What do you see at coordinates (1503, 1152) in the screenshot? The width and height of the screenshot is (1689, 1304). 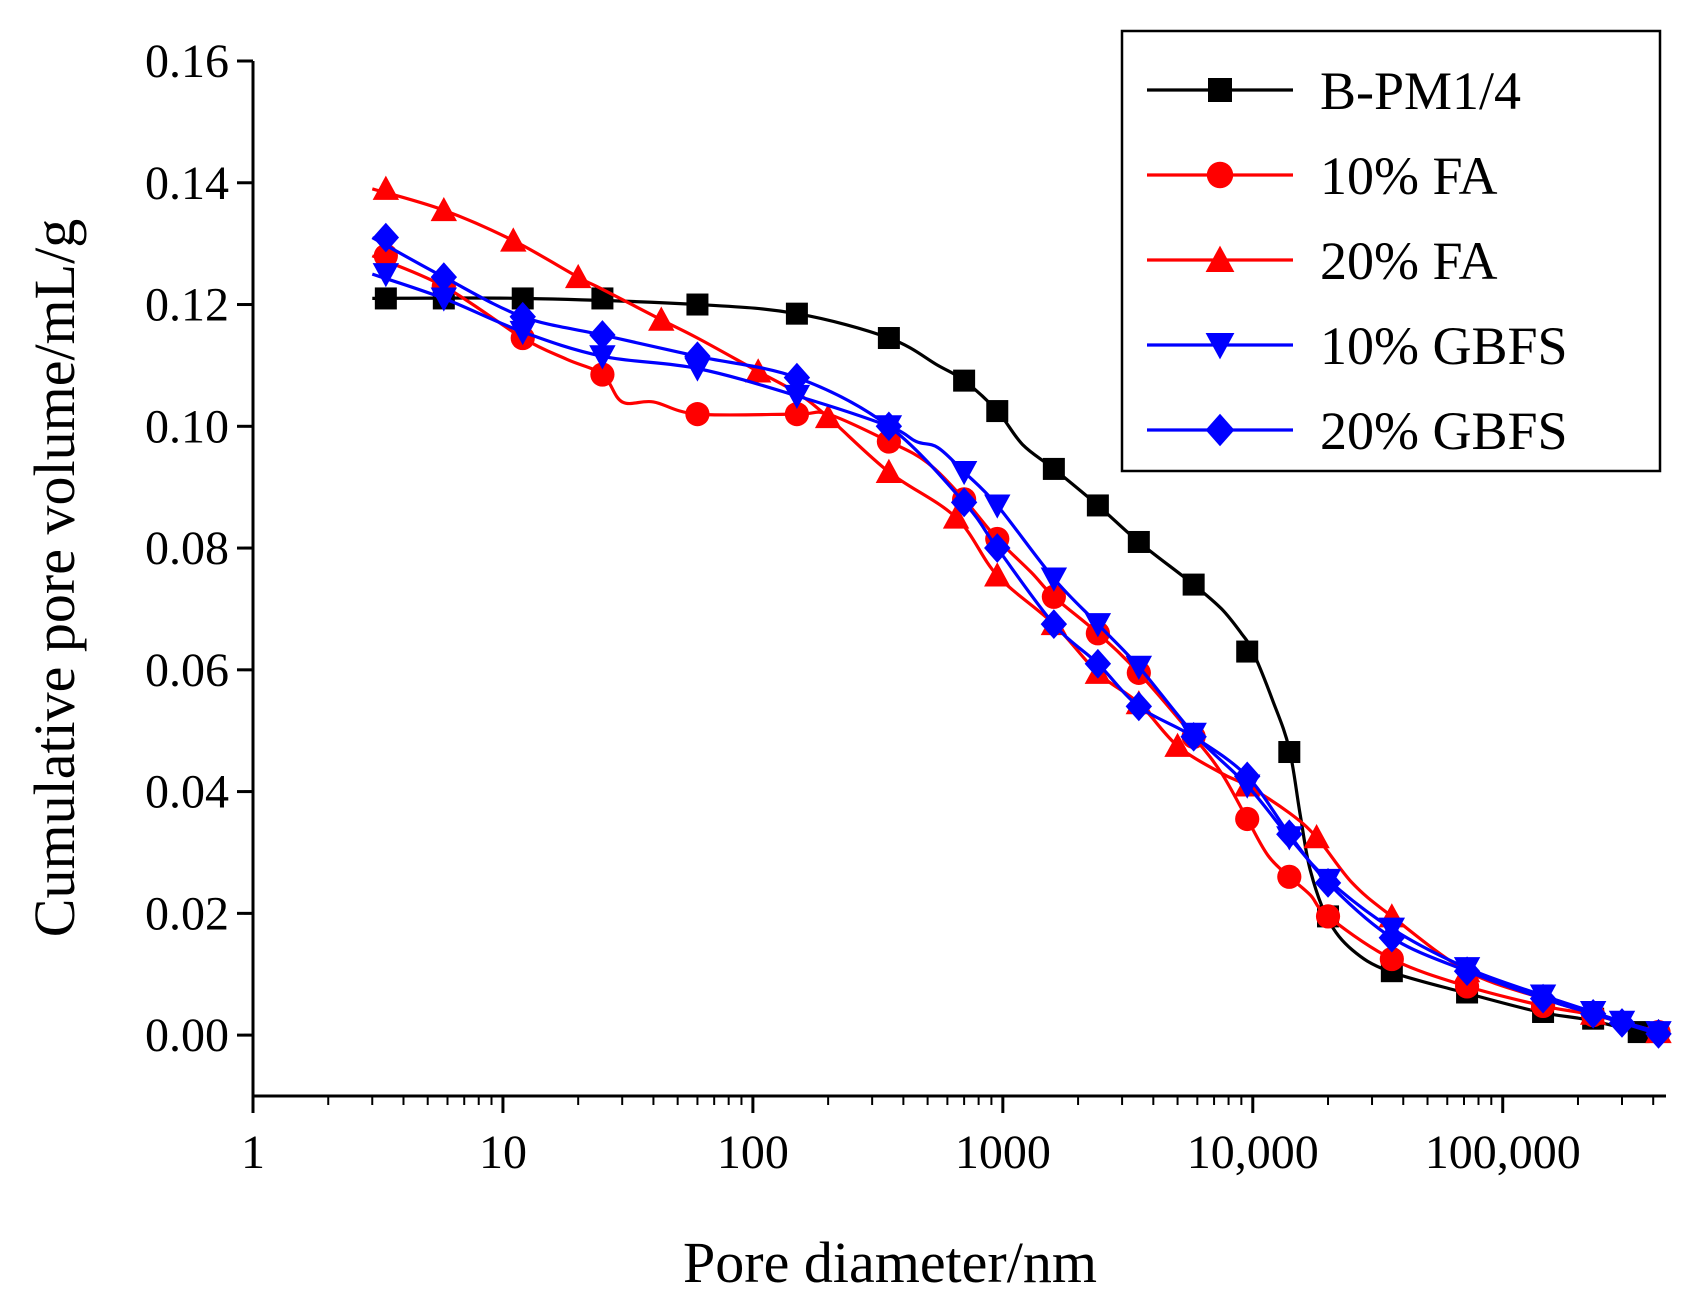 I see `x-tick-label: 100,000` at bounding box center [1503, 1152].